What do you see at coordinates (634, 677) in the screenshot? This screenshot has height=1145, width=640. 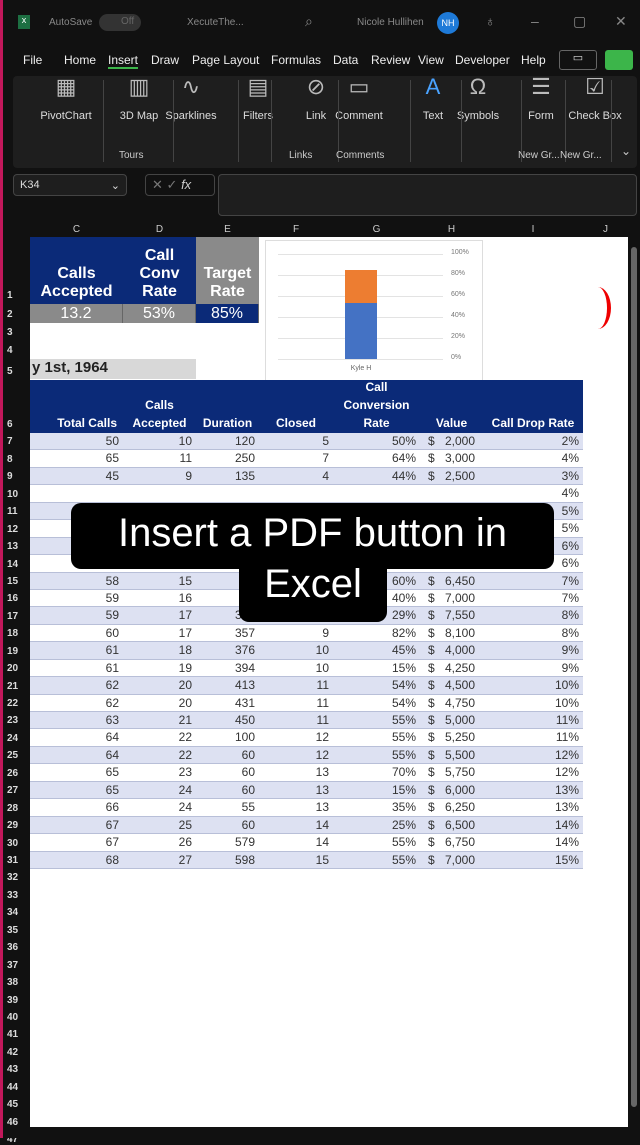 I see `scrollbar-thumb` at bounding box center [634, 677].